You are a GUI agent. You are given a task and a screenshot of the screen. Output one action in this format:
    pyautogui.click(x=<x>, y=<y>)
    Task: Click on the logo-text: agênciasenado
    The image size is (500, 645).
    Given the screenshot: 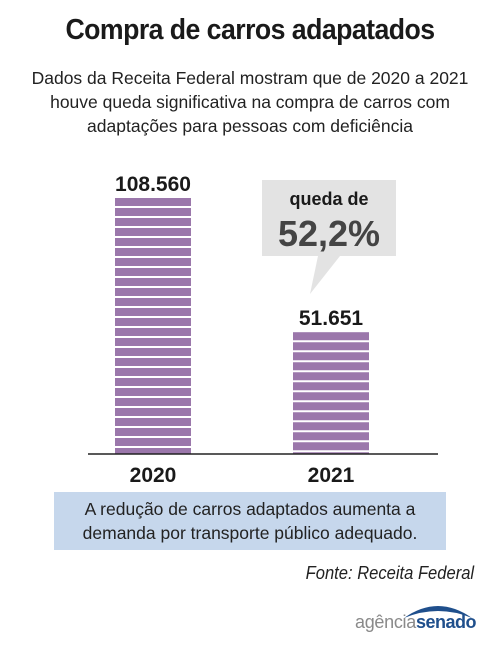 What is the action you would take?
    pyautogui.click(x=415, y=622)
    